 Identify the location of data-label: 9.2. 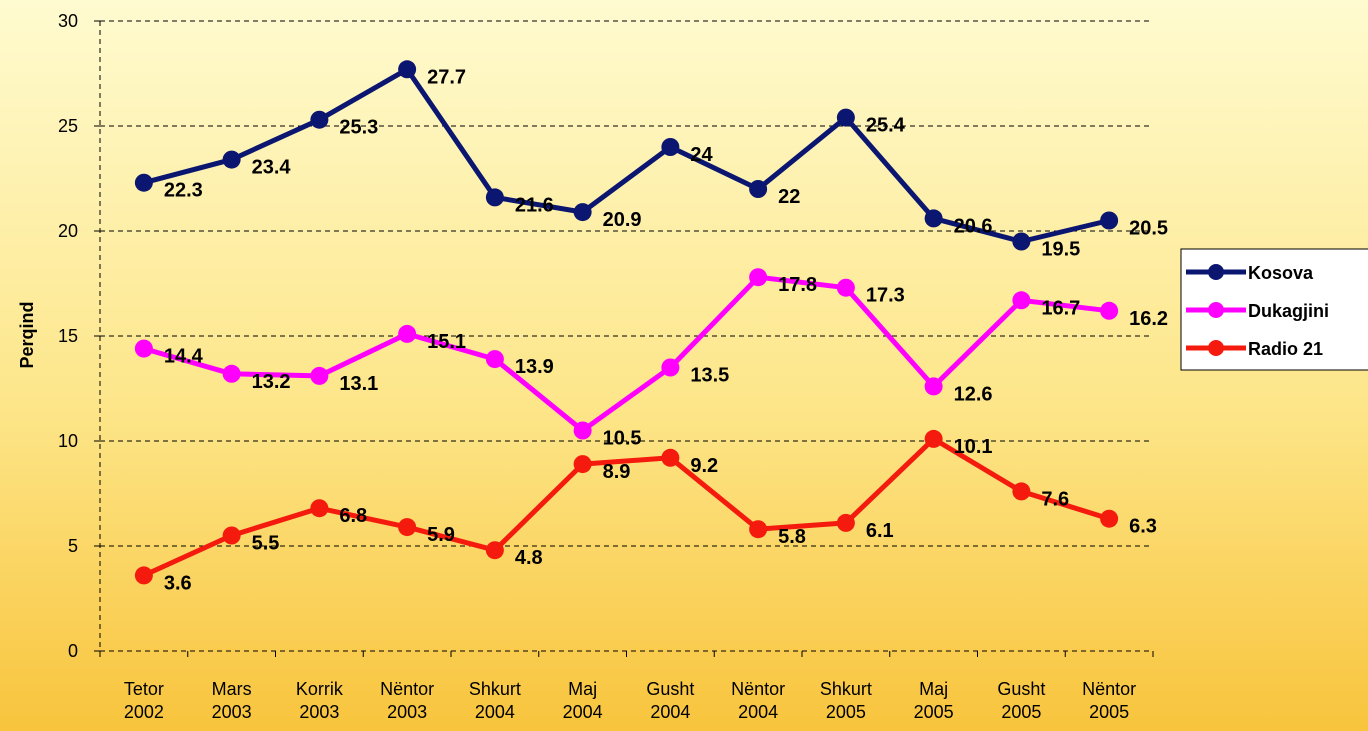
(704, 466).